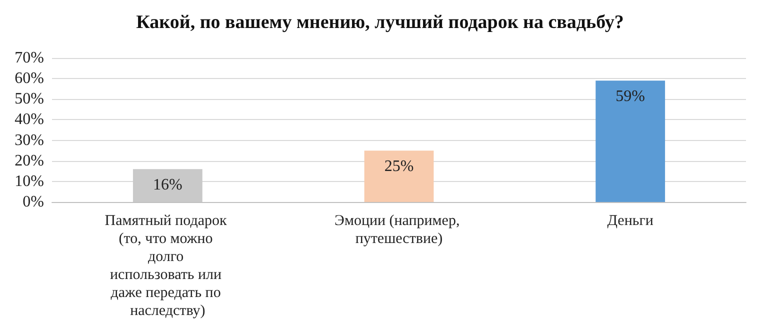 The image size is (760, 320). I want to click on x-tick-label: Деньги, so click(630, 221).